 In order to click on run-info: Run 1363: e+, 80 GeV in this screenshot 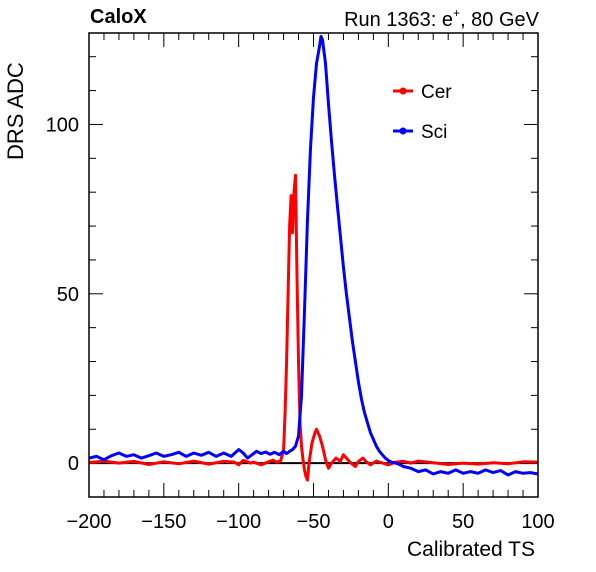, I will do `click(441, 19)`.